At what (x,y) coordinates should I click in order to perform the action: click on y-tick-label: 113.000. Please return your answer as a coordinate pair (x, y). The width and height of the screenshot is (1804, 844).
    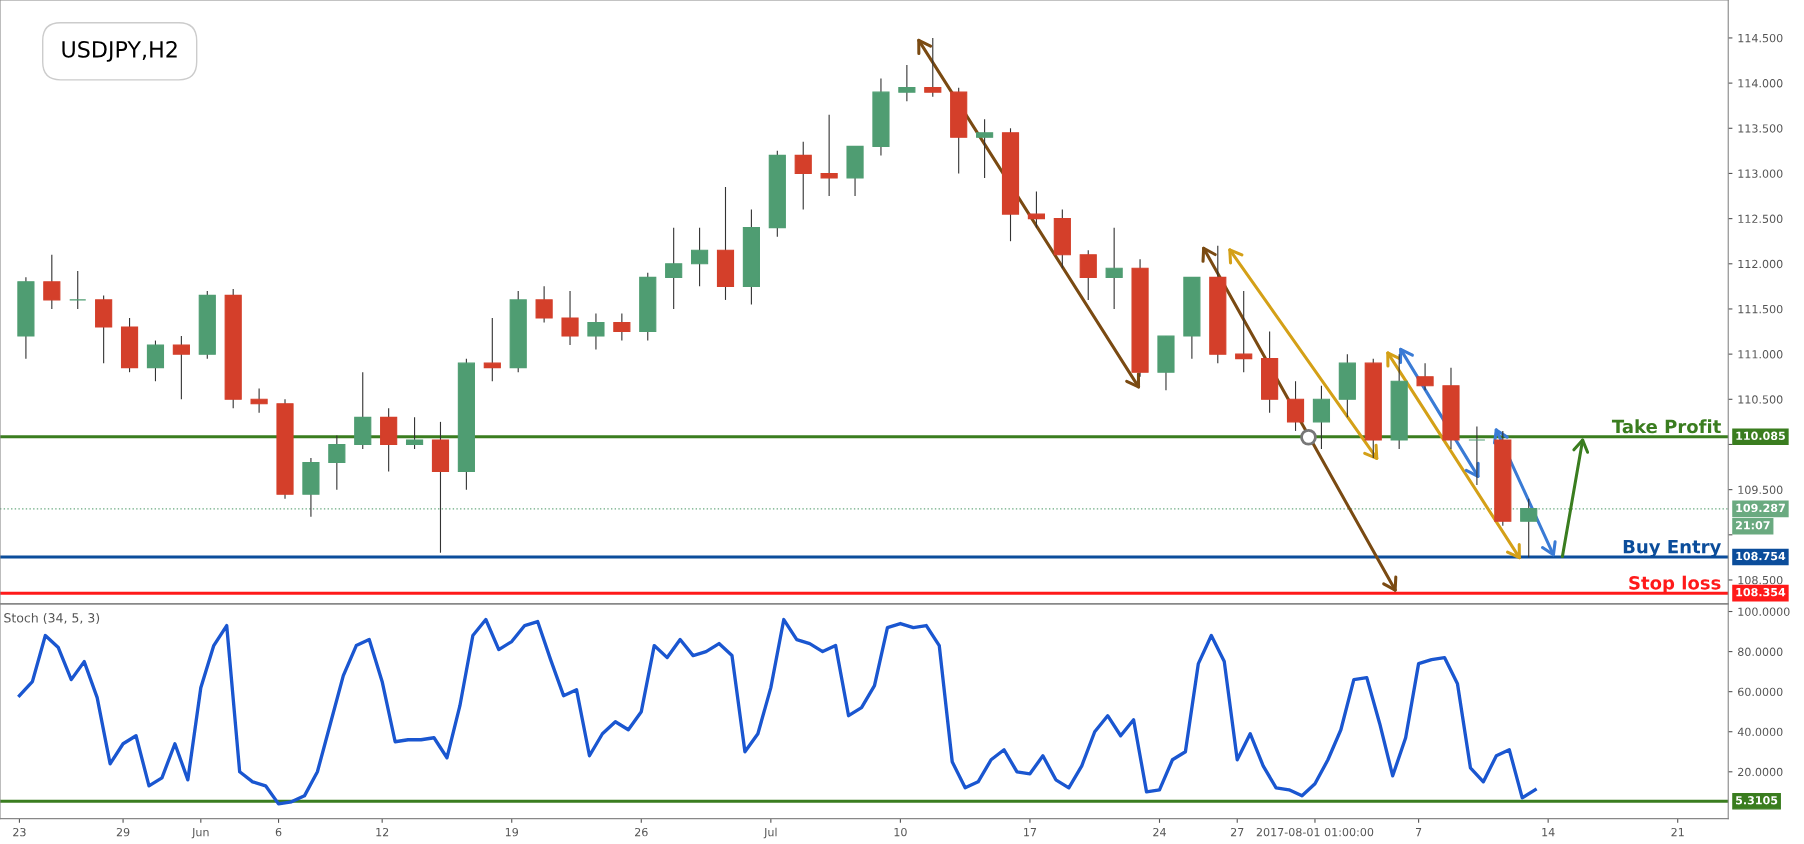
    Looking at the image, I should click on (1760, 173).